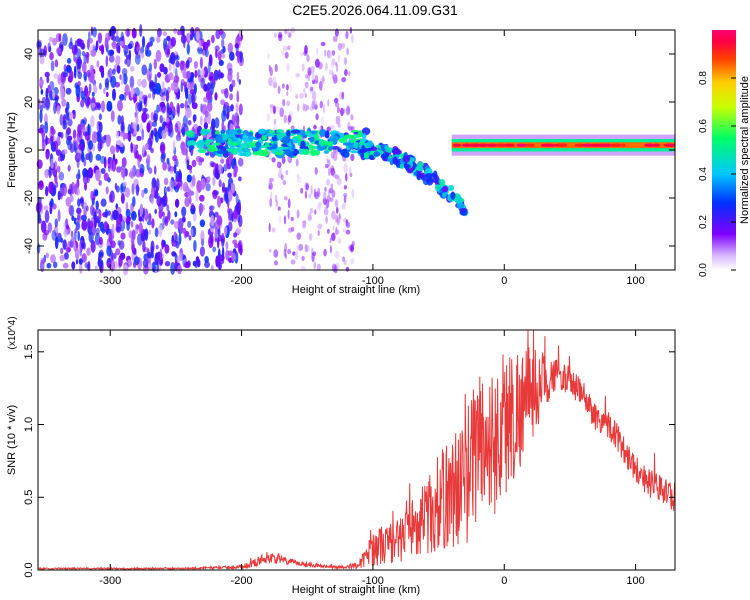 This screenshot has height=600, width=750. I want to click on heatmap-x-tick-label: -200, so click(242, 281).